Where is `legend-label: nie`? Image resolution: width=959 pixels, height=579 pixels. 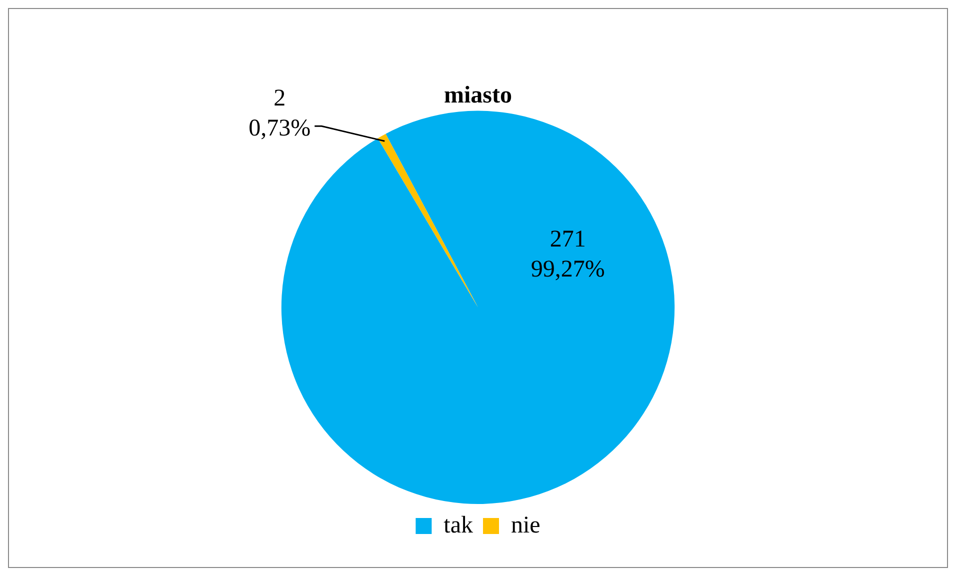
legend-label: nie is located at coordinates (525, 525).